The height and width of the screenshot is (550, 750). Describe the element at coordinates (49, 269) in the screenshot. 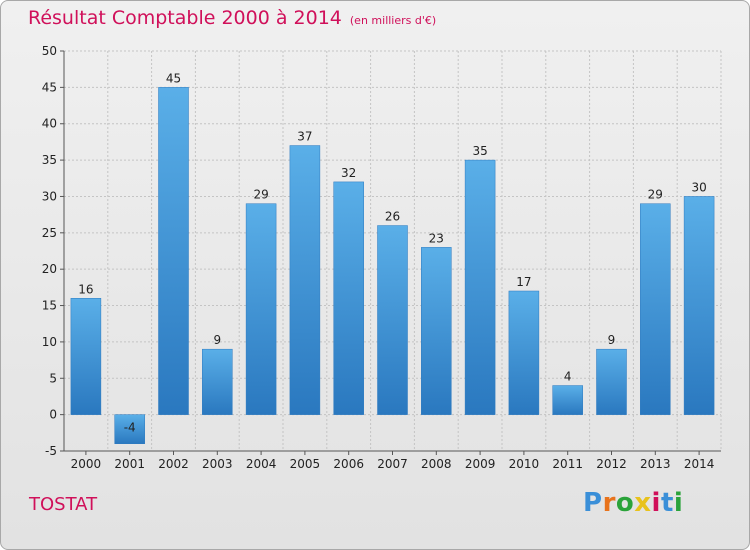

I see `y-tick-label: 20` at that location.